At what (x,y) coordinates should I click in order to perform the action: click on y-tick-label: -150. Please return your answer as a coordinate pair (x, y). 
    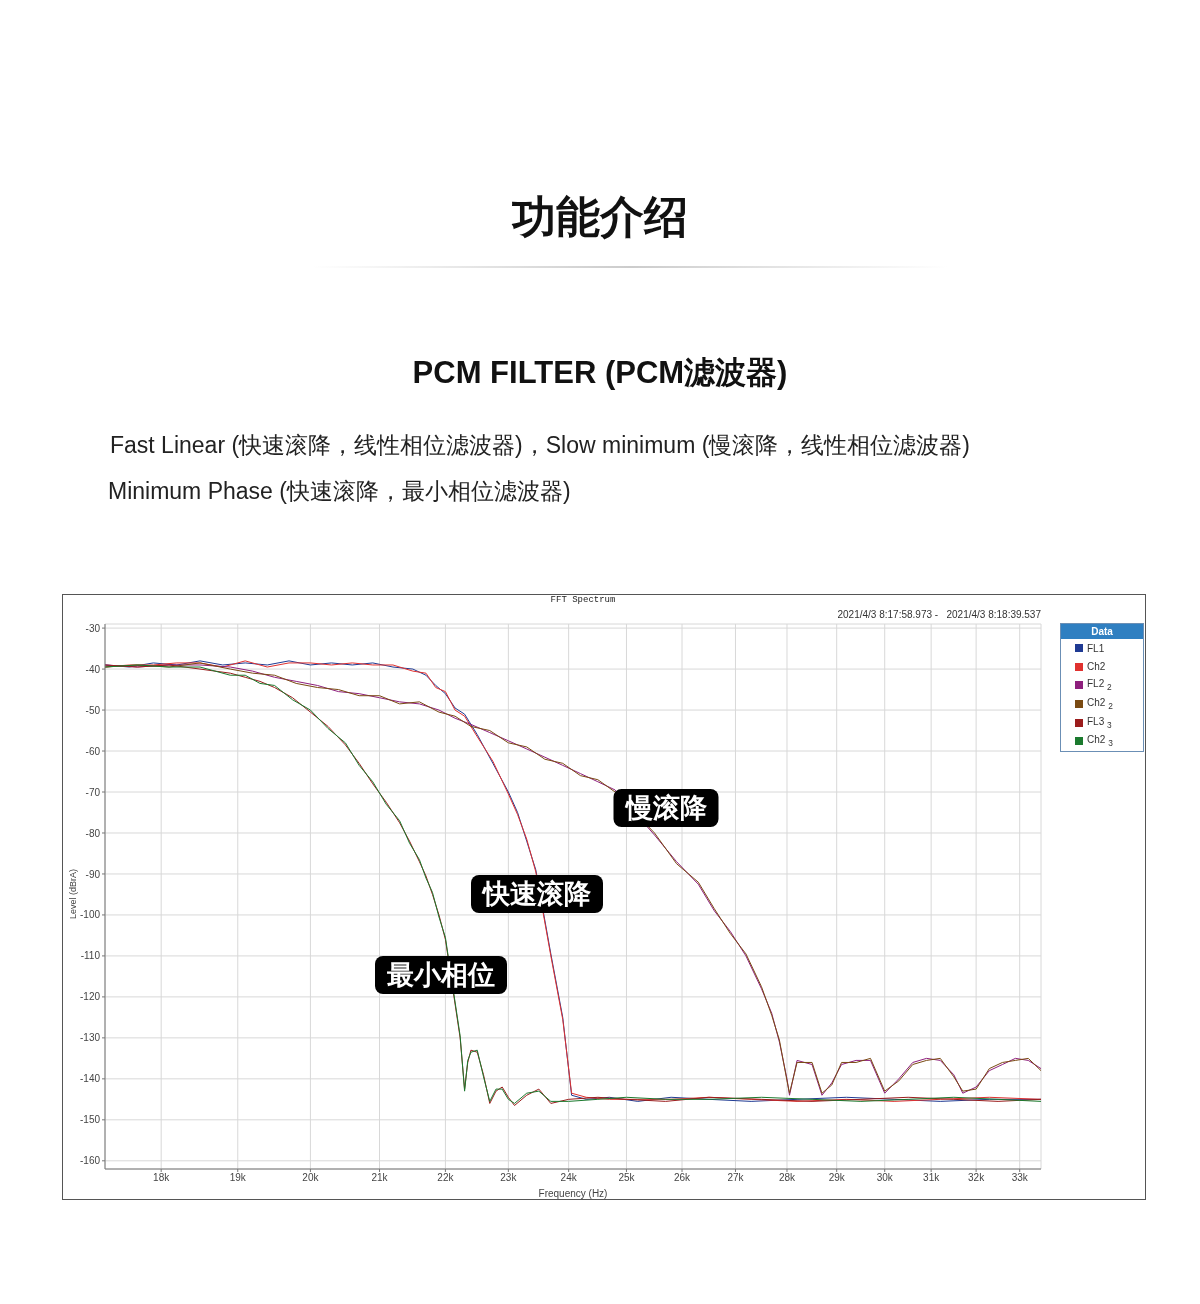
    Looking at the image, I should click on (90, 1120).